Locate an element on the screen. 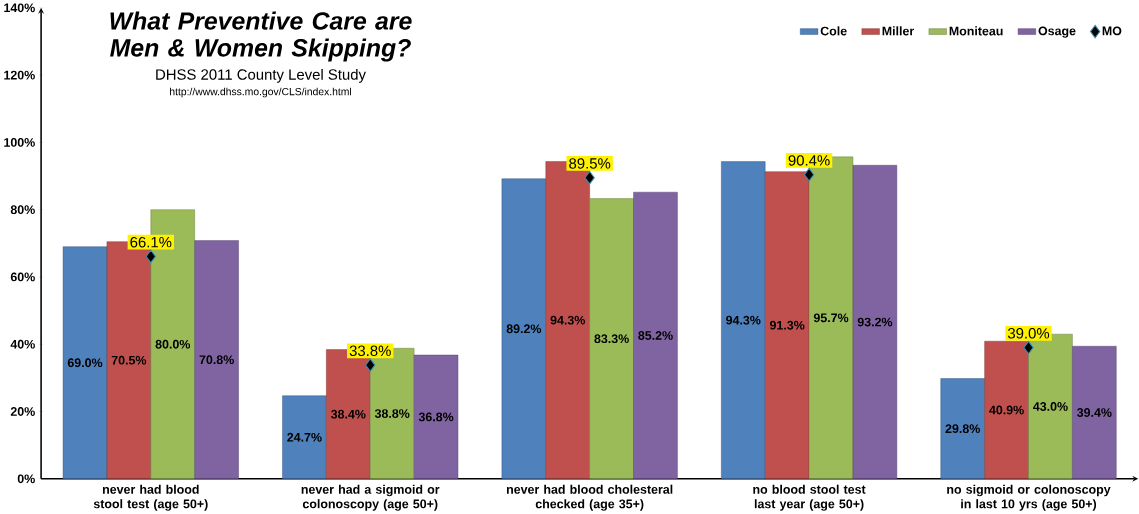 Image resolution: width=1139 pixels, height=514 pixels. legend-label: MO is located at coordinates (1112, 31).